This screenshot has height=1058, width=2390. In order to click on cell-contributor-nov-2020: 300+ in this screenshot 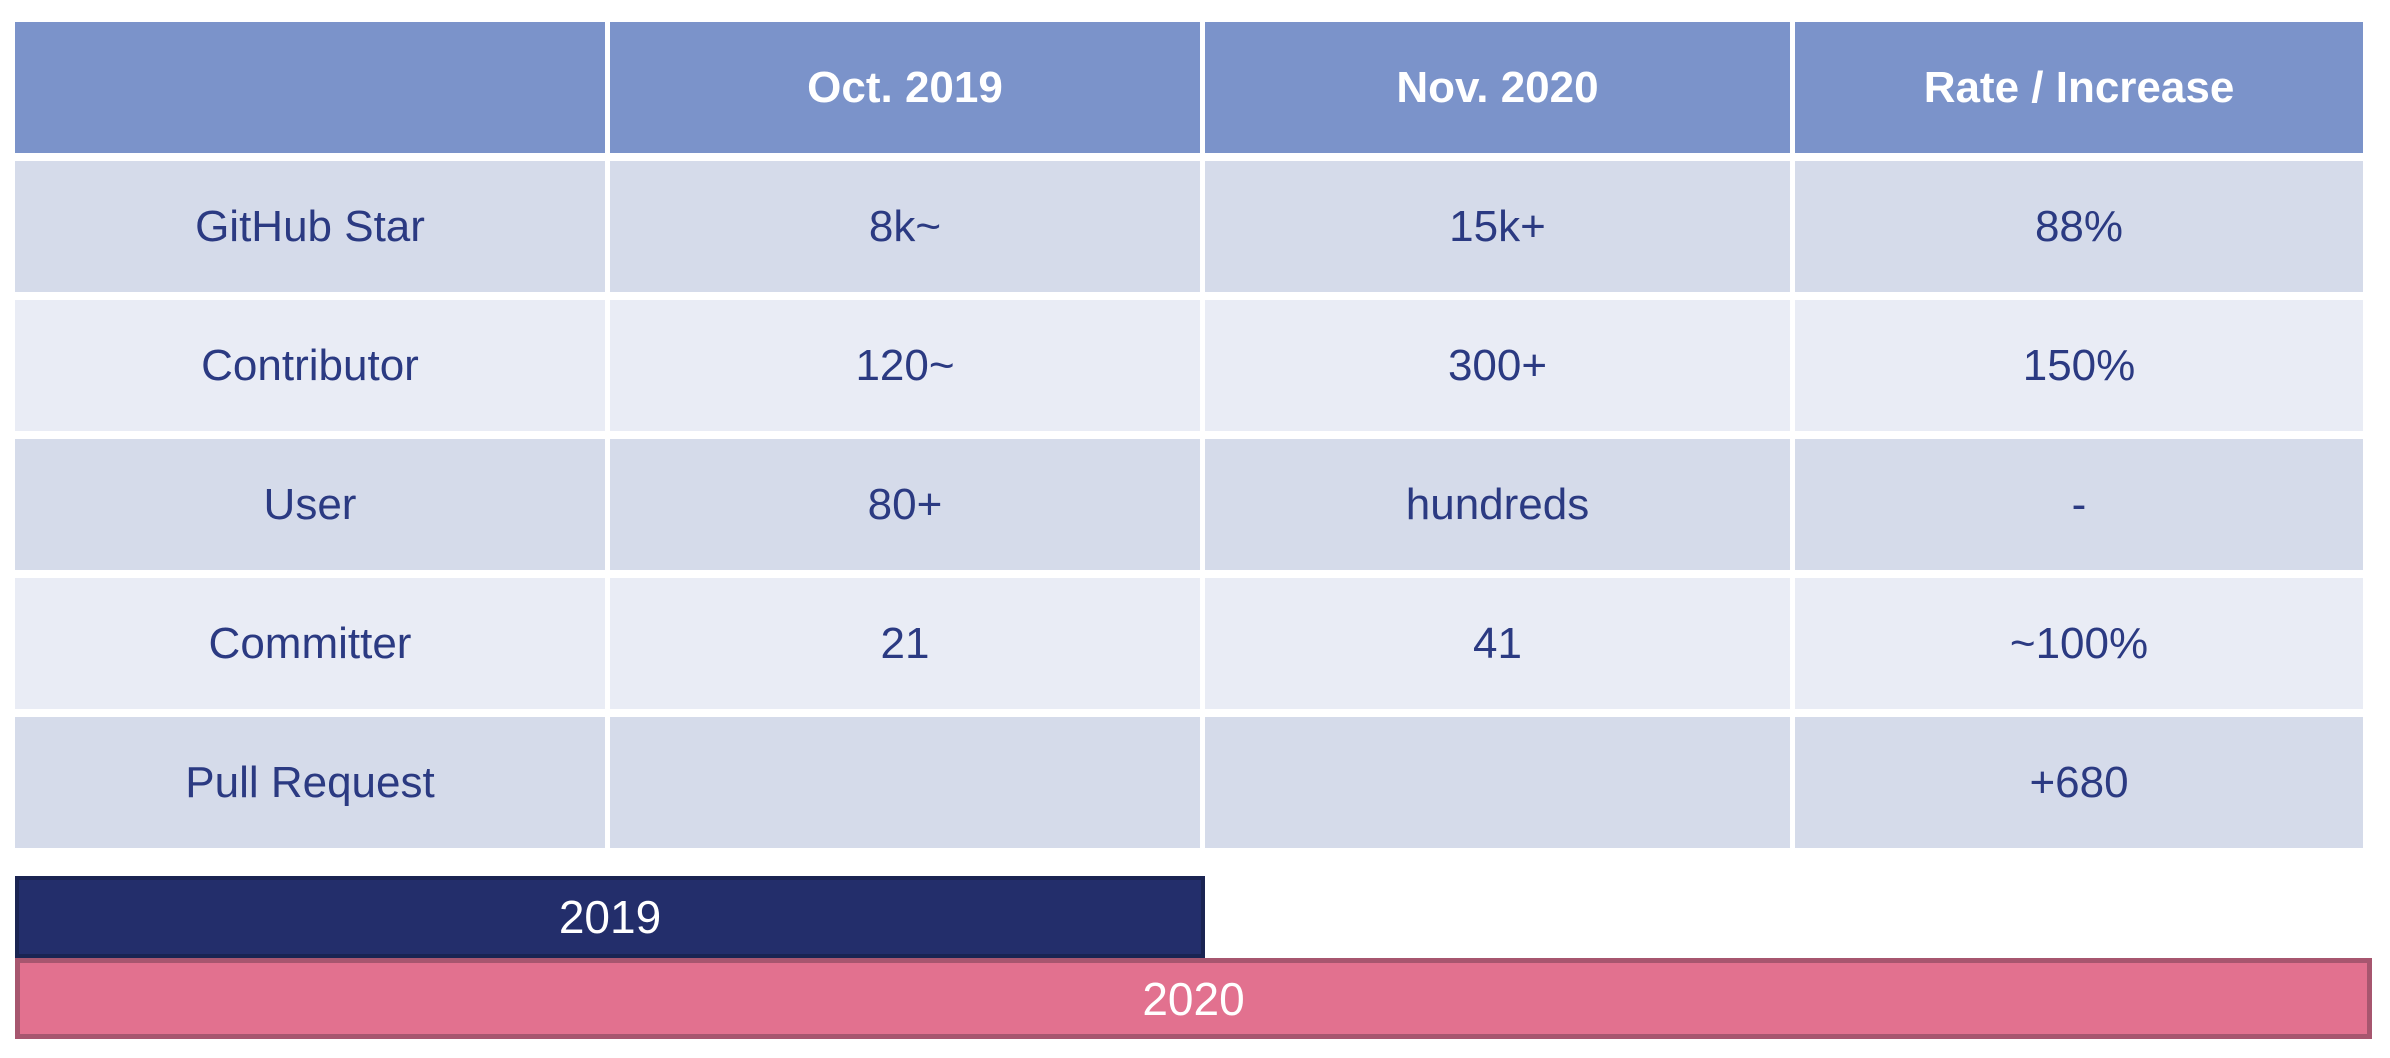, I will do `click(1497, 365)`.